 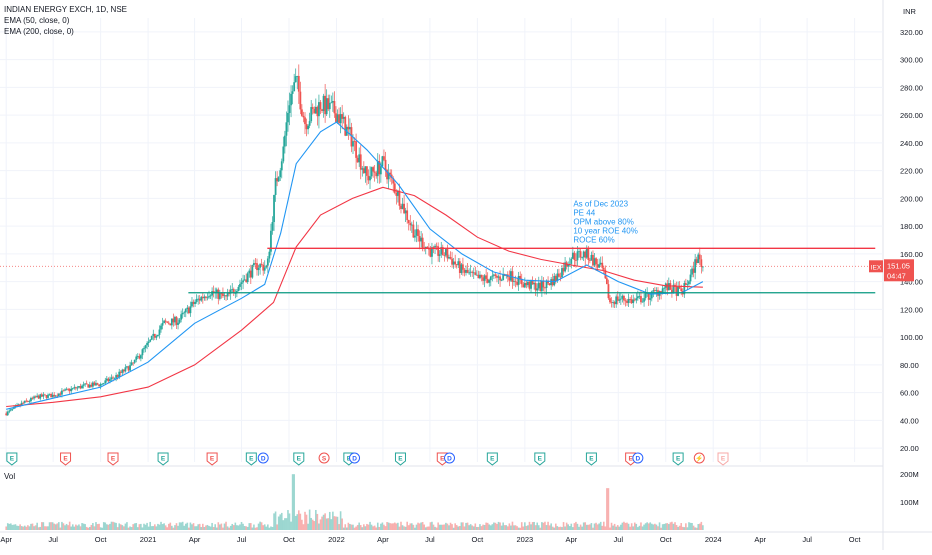 I want to click on price-tick-label: 200.00, so click(x=911, y=198).